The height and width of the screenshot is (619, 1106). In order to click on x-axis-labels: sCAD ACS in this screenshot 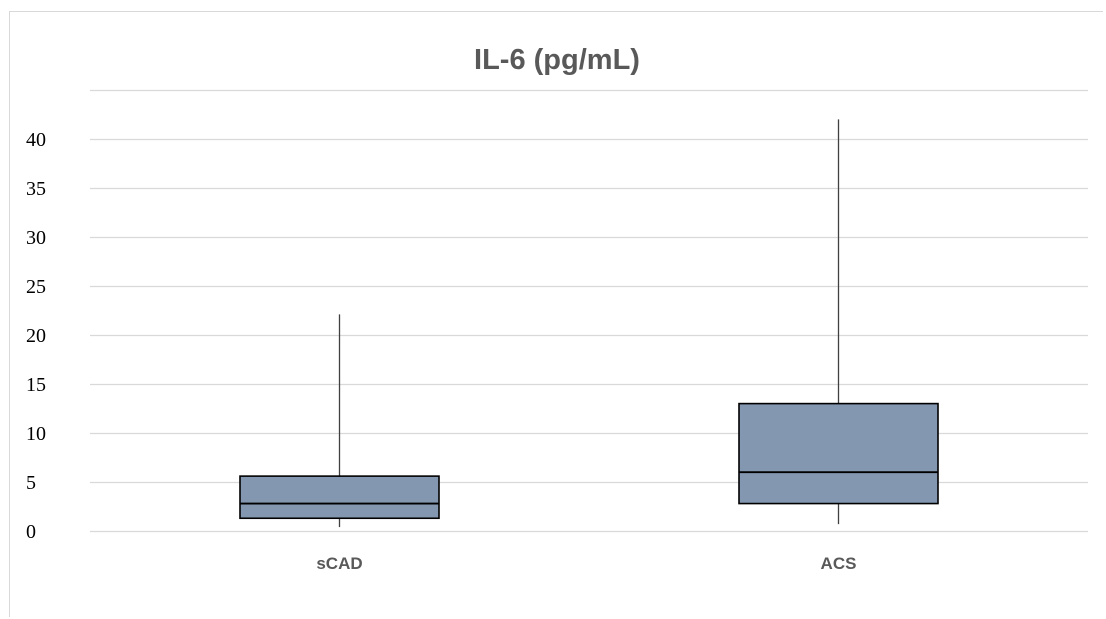, I will do `click(586, 563)`.